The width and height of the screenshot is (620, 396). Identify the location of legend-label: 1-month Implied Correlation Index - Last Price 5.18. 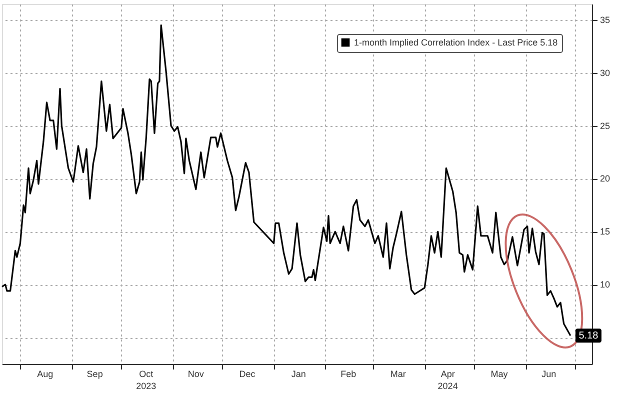
(456, 43).